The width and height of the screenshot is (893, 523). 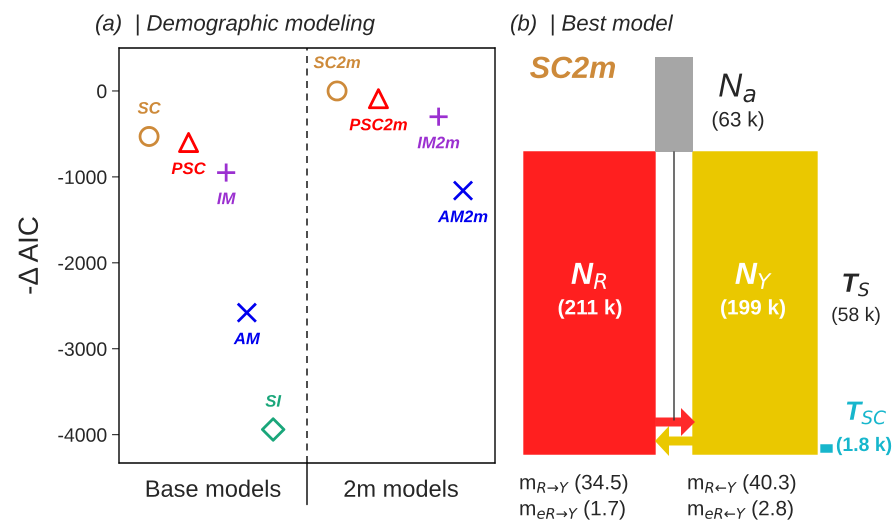 I want to click on x-tick-label: 2m models, so click(x=401, y=489).